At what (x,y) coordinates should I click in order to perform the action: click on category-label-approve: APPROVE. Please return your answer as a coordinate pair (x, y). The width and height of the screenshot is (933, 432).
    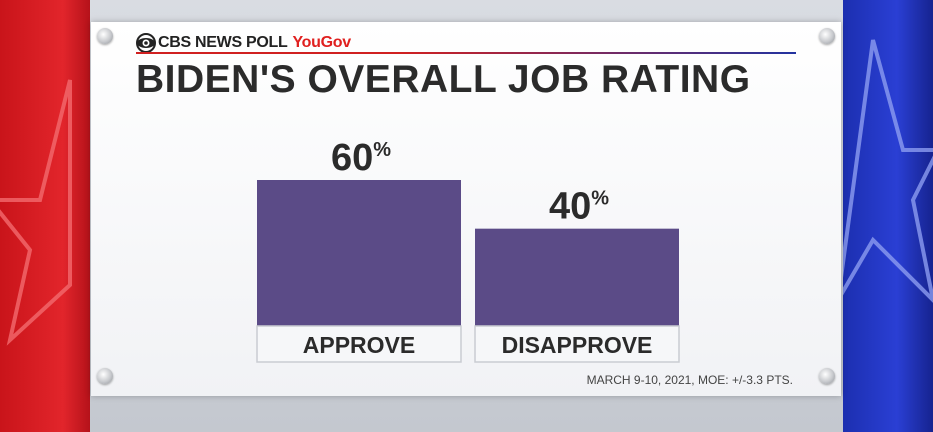
    Looking at the image, I should click on (359, 345).